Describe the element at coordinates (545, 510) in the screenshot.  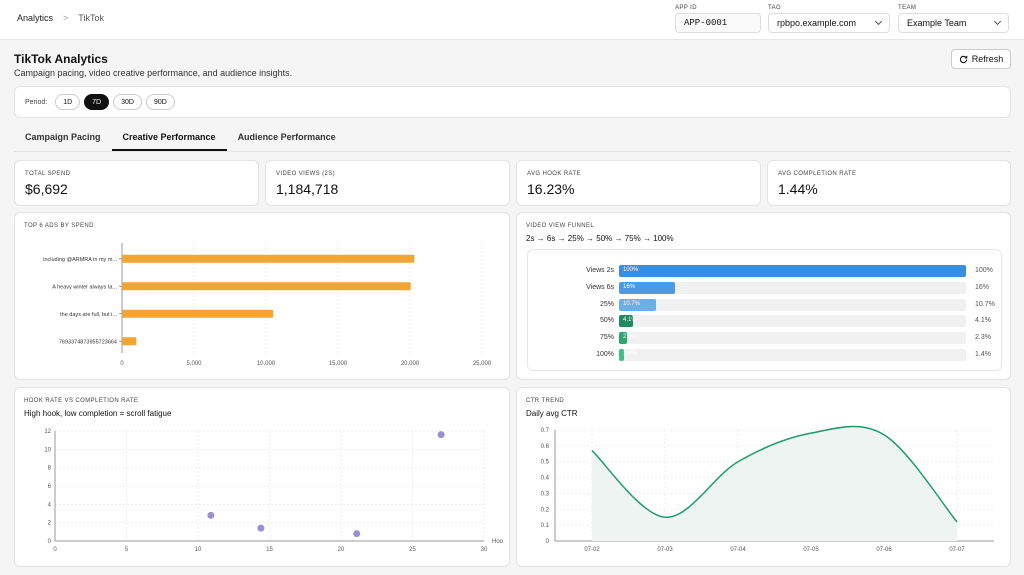
I see `y-tick-label: 0.2` at that location.